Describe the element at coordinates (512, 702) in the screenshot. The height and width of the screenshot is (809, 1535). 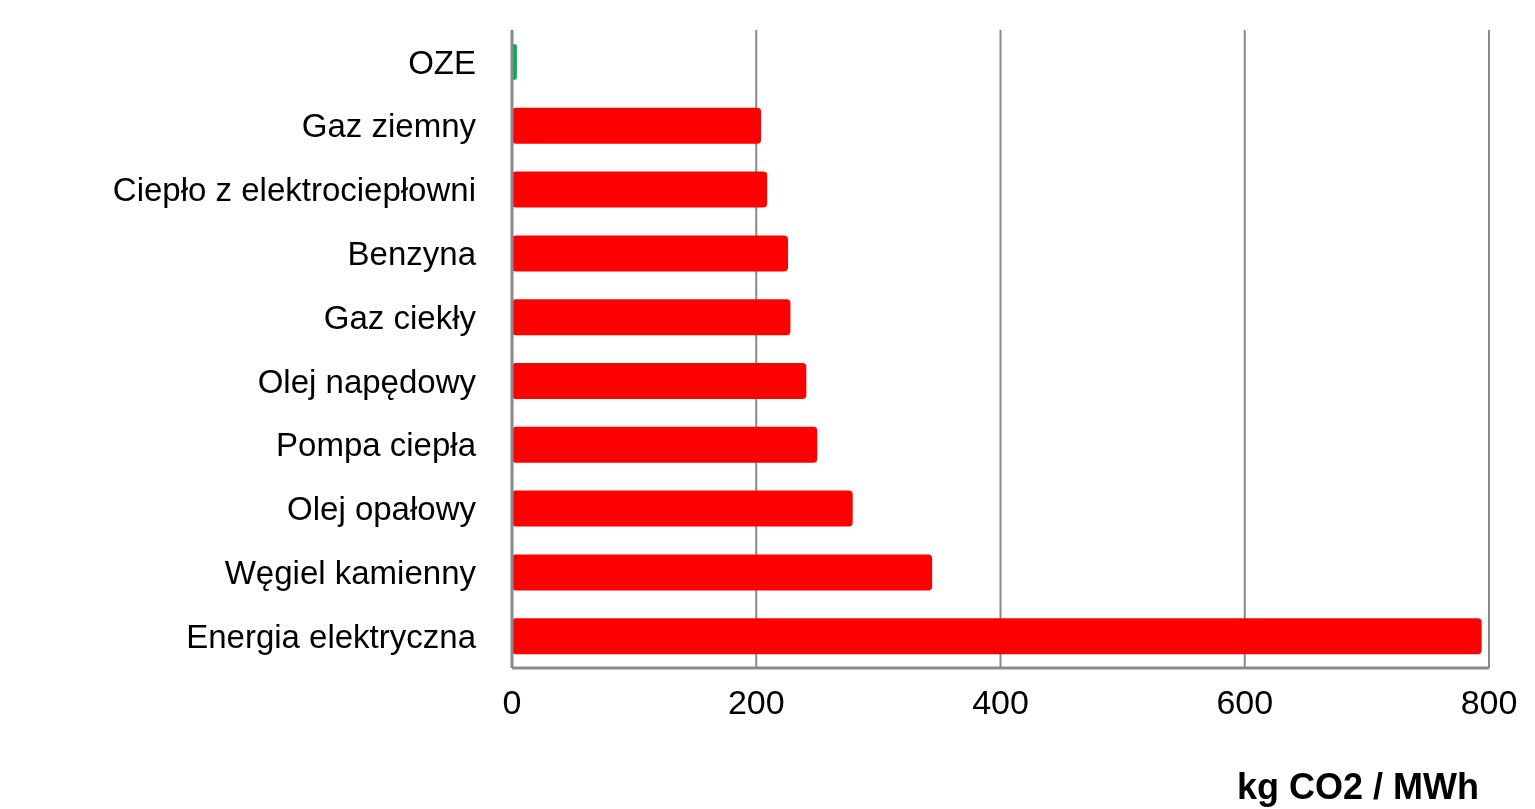
I see `x-tick-label: 0` at that location.